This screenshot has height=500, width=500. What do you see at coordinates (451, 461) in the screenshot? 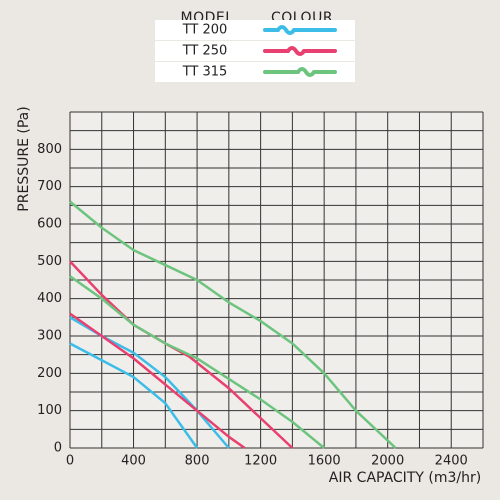
I see `x-tick-label: 2400` at bounding box center [451, 461].